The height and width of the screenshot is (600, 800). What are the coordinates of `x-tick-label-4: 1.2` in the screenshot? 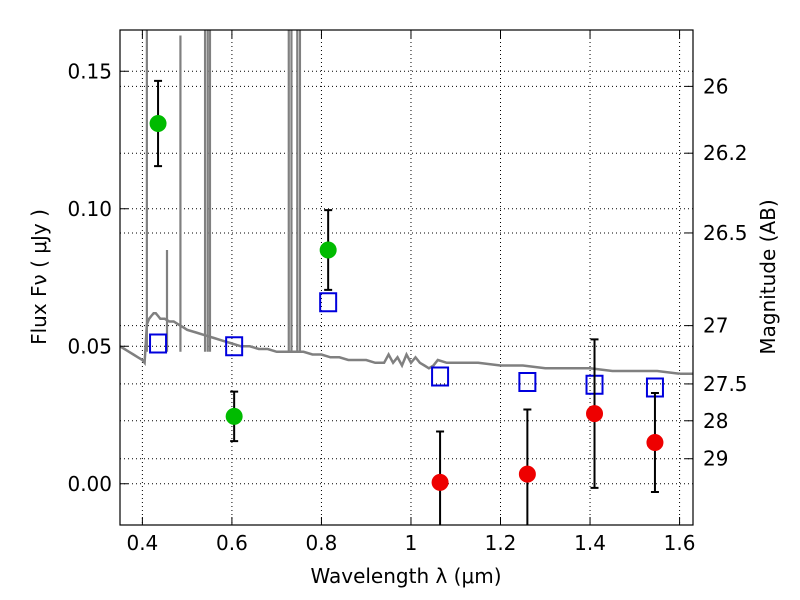 It's located at (501, 543).